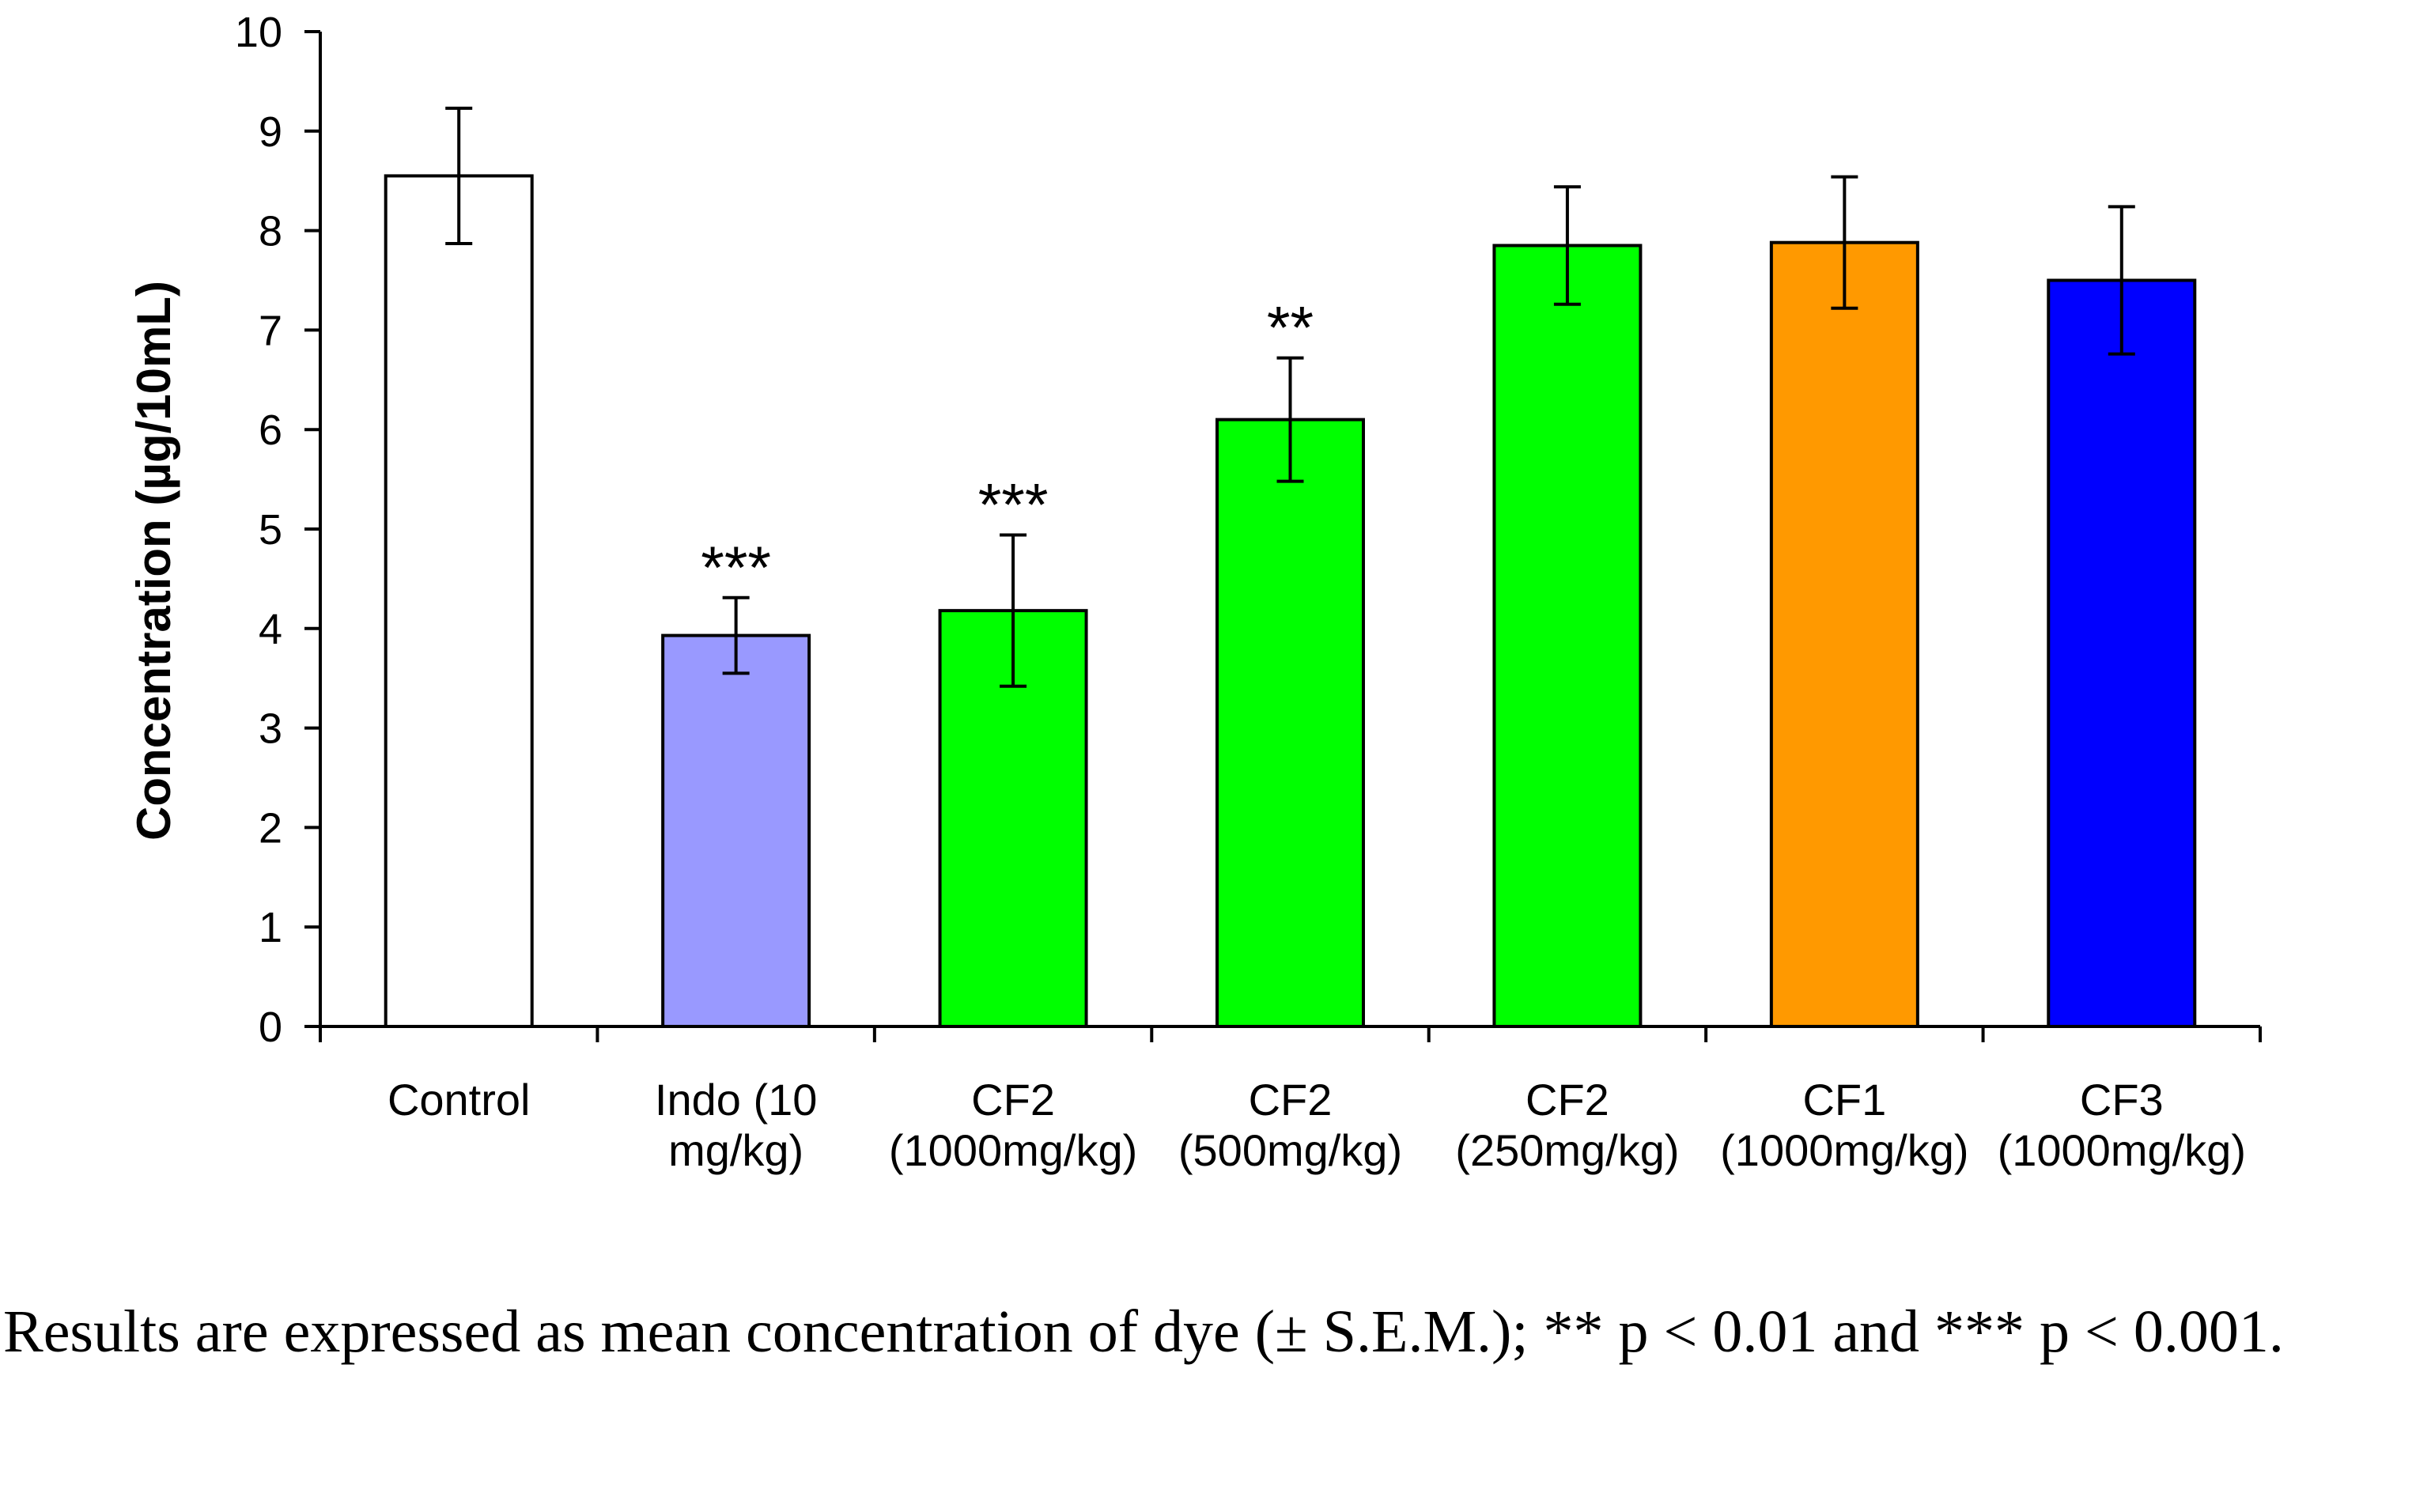 The height and width of the screenshot is (1512, 2431). I want to click on x-category-label: Control, so click(459, 1100).